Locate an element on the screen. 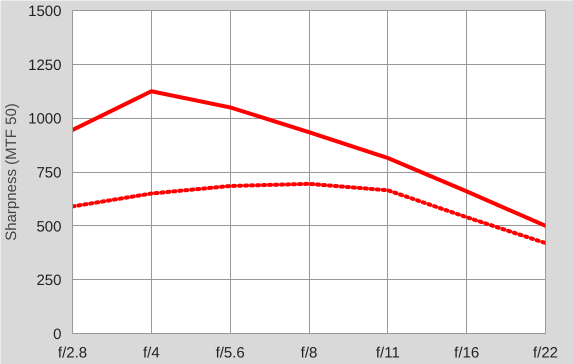 Image resolution: width=573 pixels, height=364 pixels. x-tick-label: f/8 is located at coordinates (309, 353).